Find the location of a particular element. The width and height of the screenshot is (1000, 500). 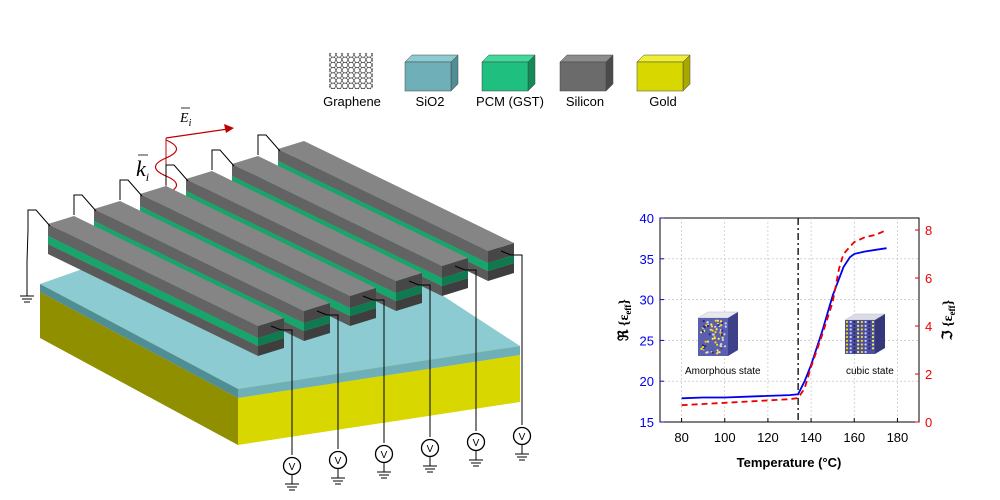

gold-cube-icon is located at coordinates (663, 58).